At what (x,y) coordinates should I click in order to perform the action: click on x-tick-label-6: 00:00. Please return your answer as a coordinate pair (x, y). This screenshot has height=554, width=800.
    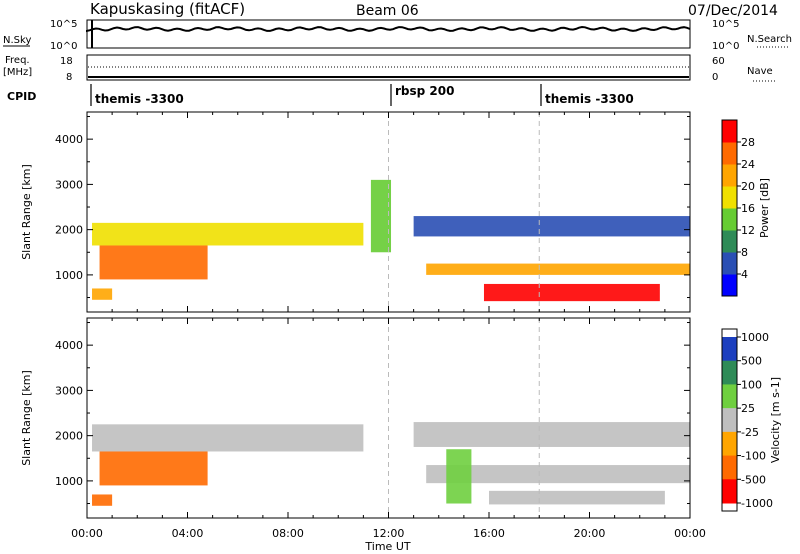
    Looking at the image, I should click on (690, 533).